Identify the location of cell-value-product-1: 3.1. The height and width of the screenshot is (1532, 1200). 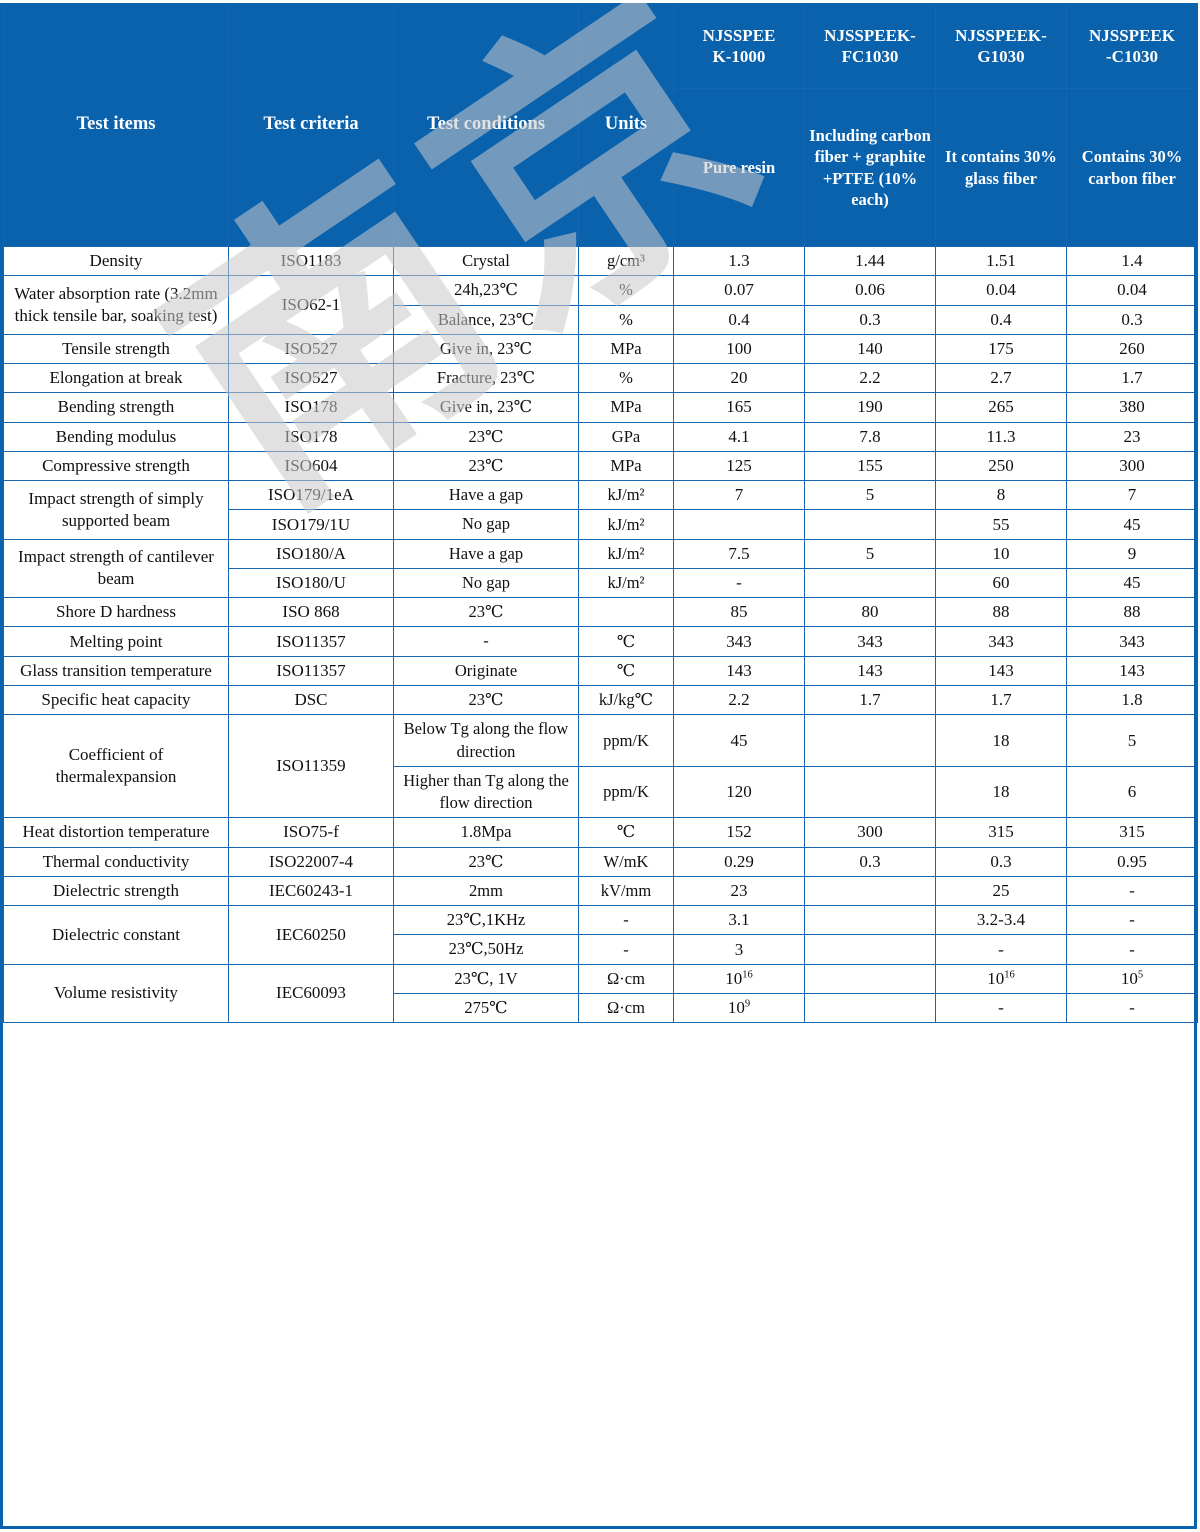
(739, 920).